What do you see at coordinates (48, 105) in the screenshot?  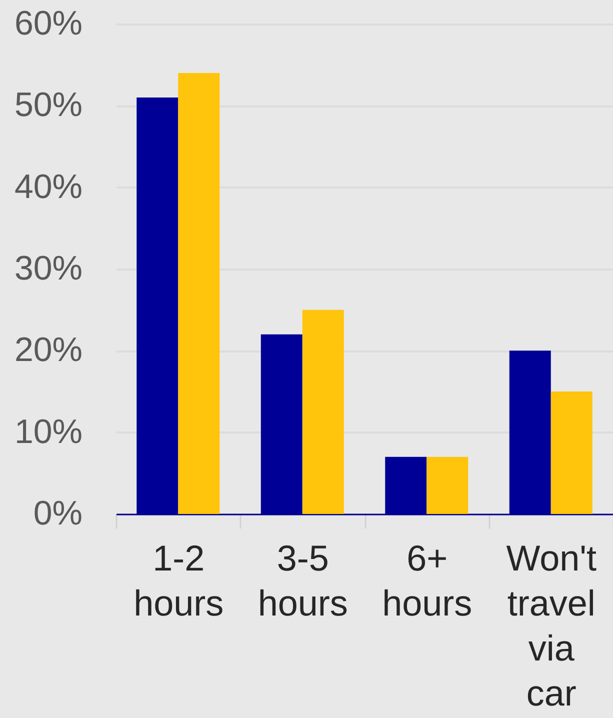 I see `y-tick-label: 50%` at bounding box center [48, 105].